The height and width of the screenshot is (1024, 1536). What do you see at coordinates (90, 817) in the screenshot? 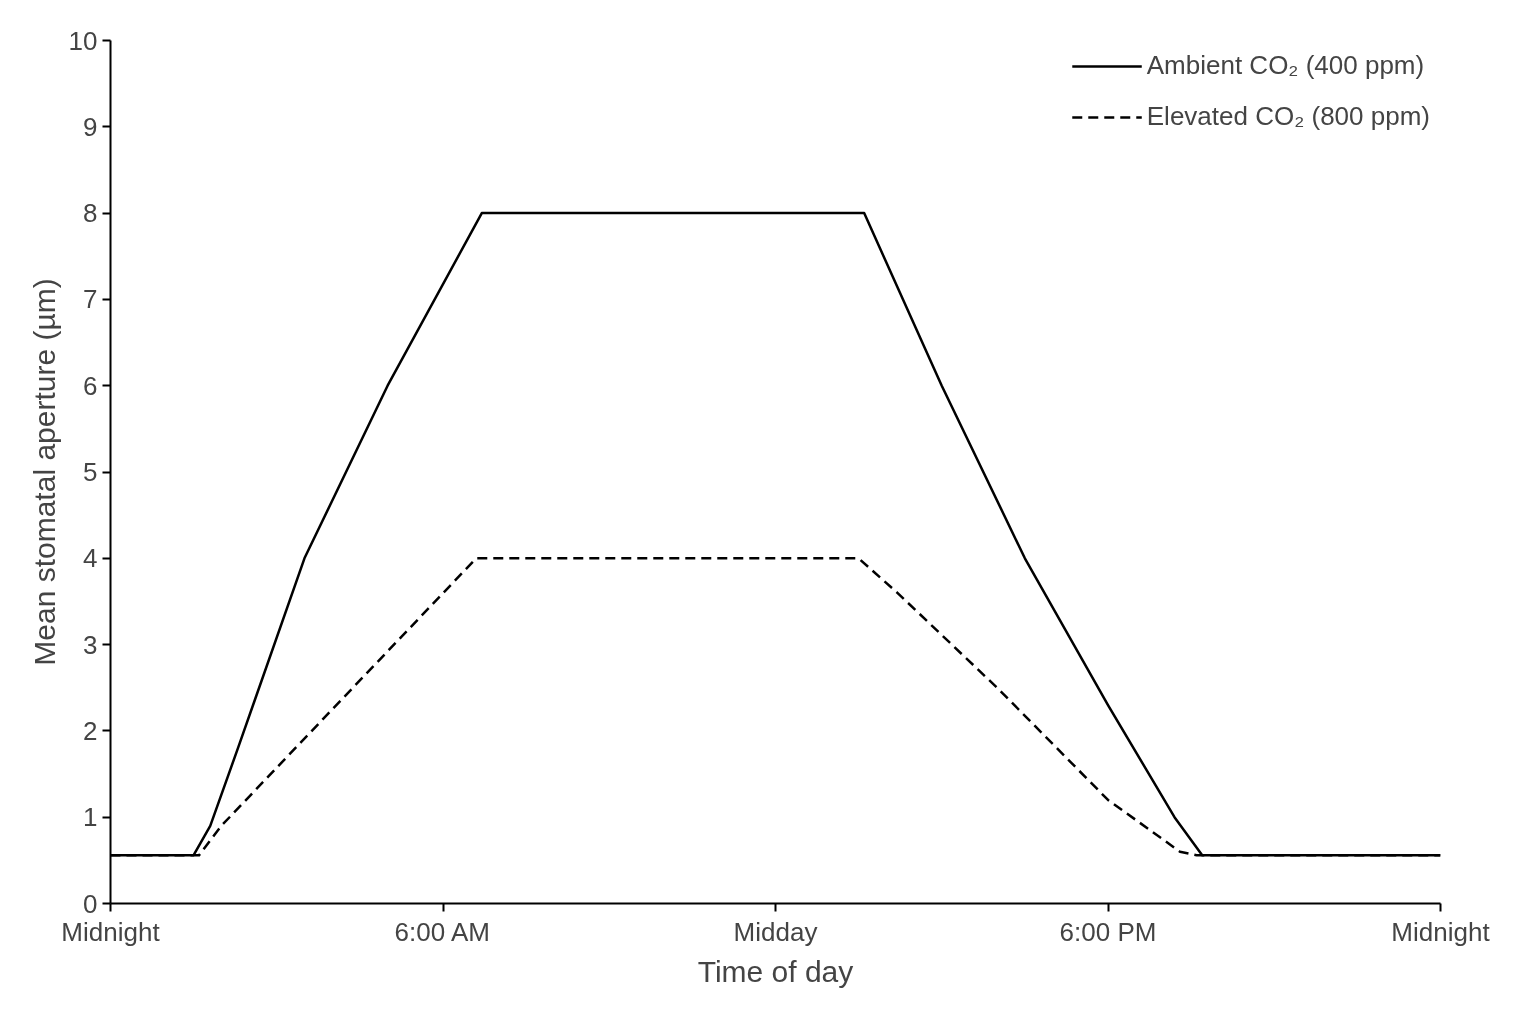
I see `y-tick-label: 1` at bounding box center [90, 817].